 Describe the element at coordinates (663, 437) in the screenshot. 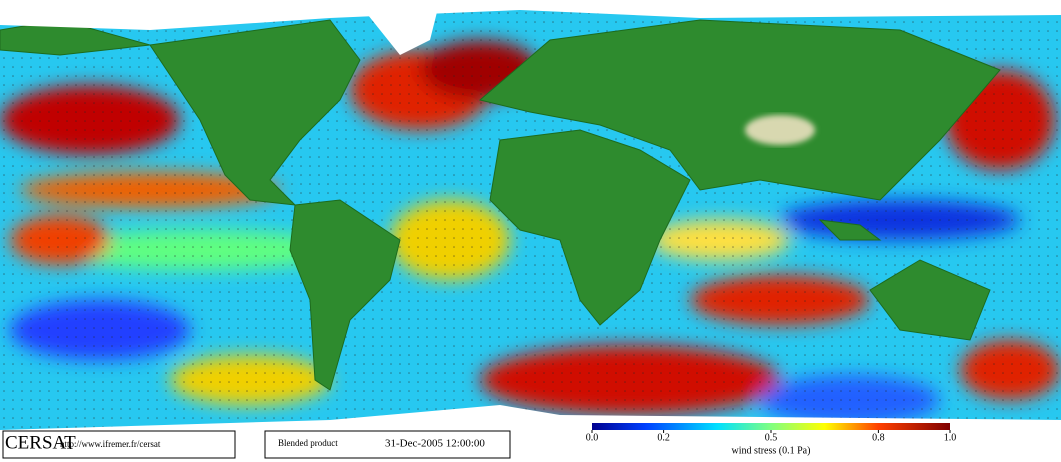

I see `colorbar-tick-label: 0.2` at that location.